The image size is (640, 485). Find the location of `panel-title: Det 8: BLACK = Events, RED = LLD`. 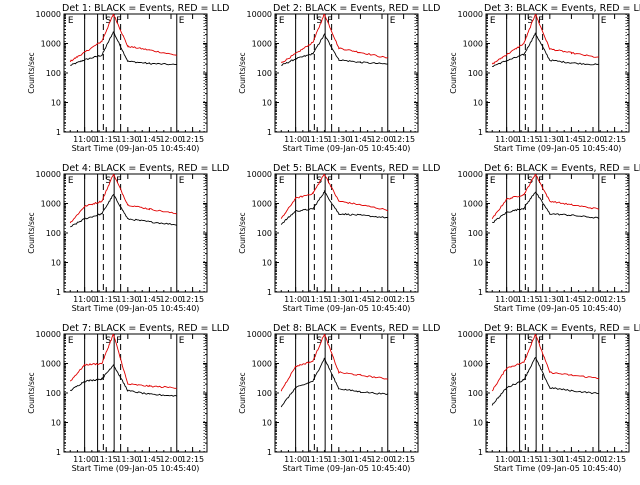

panel-title: Det 8: BLACK = Events, RED = LLD is located at coordinates (356, 328).